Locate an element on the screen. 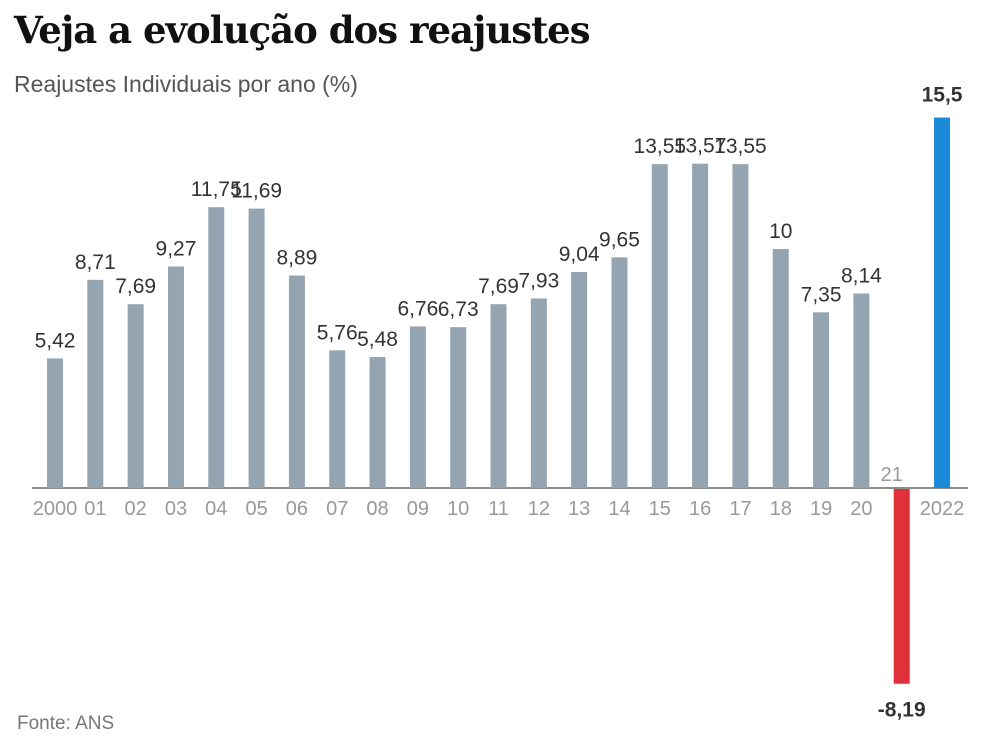 The height and width of the screenshot is (746, 984). value-label-17: 13,55 is located at coordinates (740, 146).